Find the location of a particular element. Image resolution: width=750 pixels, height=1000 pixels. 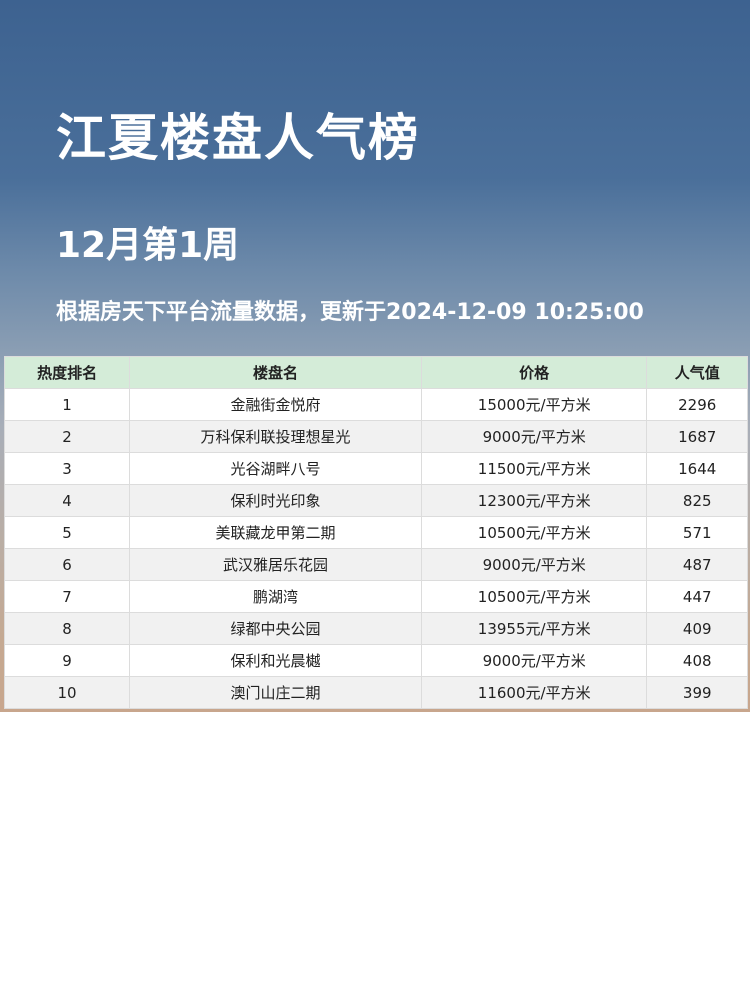

cell-rank: 2 is located at coordinates (67, 436).